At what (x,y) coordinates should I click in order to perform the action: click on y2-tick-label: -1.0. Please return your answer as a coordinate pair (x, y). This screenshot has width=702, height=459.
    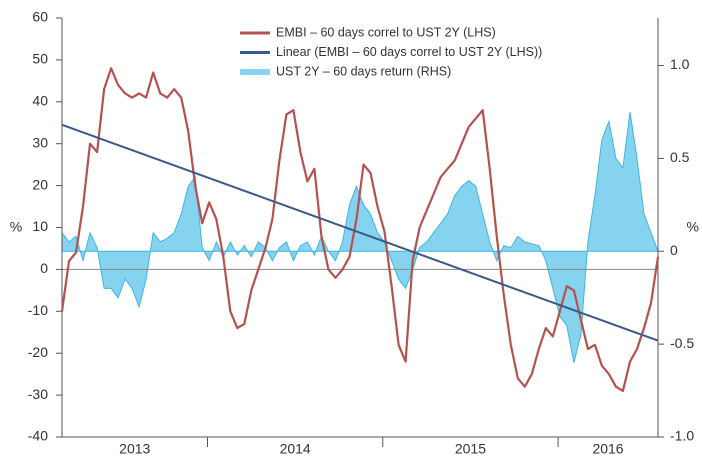
    Looking at the image, I should click on (682, 436).